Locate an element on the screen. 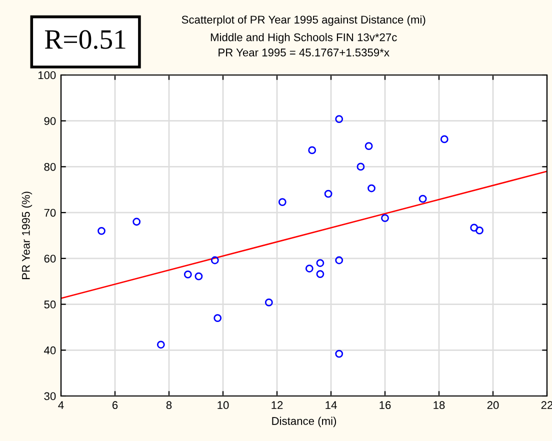  y-tick-label: 70 is located at coordinates (50, 212).